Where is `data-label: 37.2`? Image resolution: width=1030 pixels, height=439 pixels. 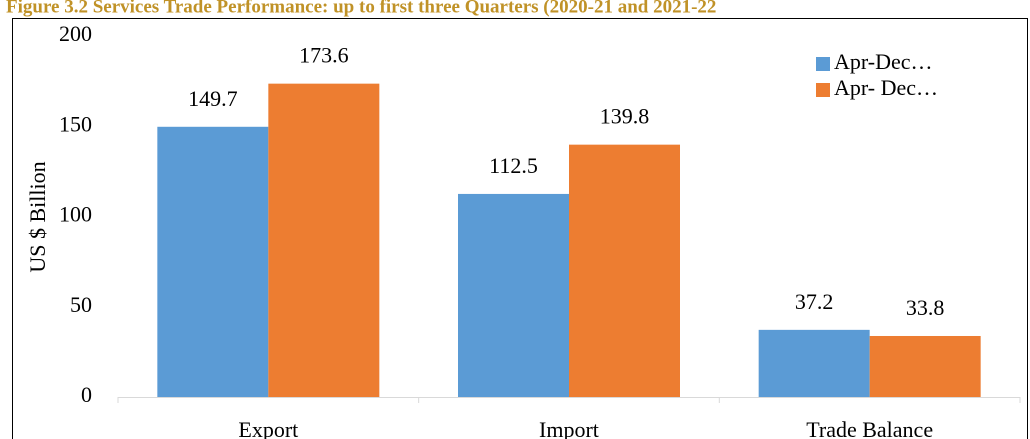 data-label: 37.2 is located at coordinates (814, 301).